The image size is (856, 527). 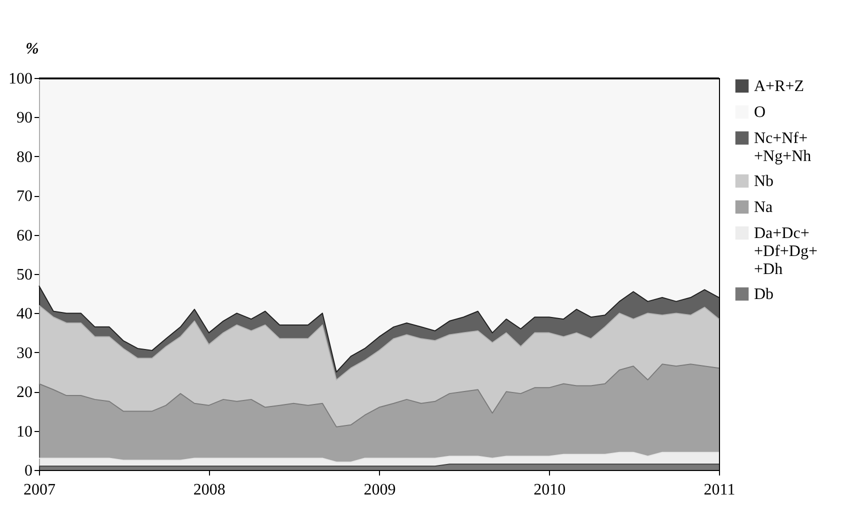 What do you see at coordinates (763, 207) in the screenshot?
I see `legend-label: Na` at bounding box center [763, 207].